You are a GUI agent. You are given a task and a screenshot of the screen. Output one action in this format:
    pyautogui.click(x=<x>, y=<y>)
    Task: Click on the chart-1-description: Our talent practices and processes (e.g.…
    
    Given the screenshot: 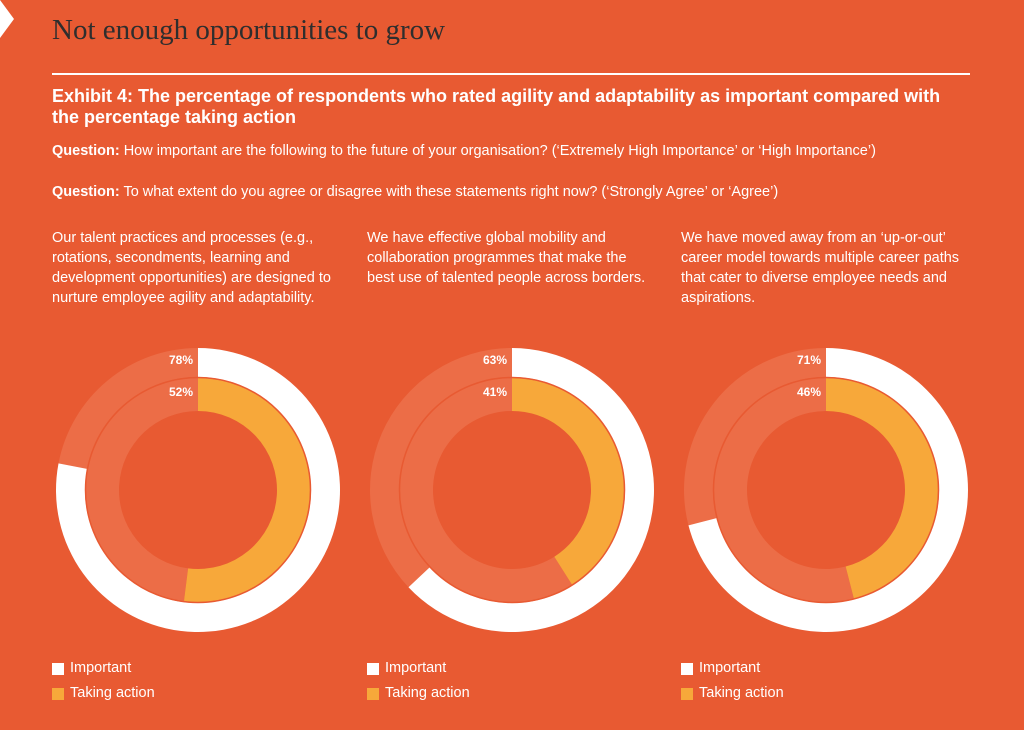 What is the action you would take?
    pyautogui.click(x=191, y=268)
    